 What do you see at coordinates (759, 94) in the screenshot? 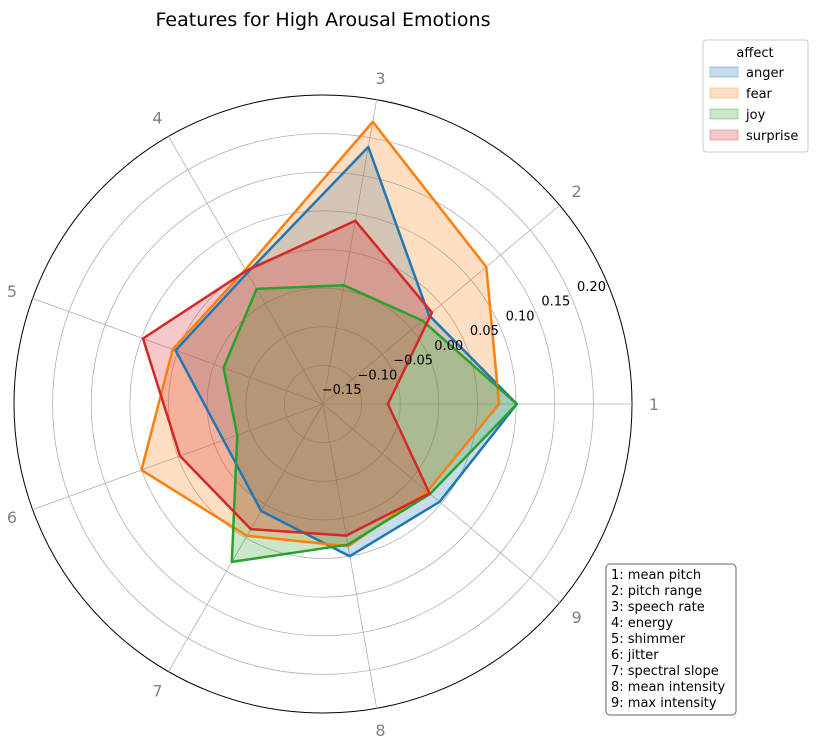
I see `legend-label-fear: fear` at bounding box center [759, 94].